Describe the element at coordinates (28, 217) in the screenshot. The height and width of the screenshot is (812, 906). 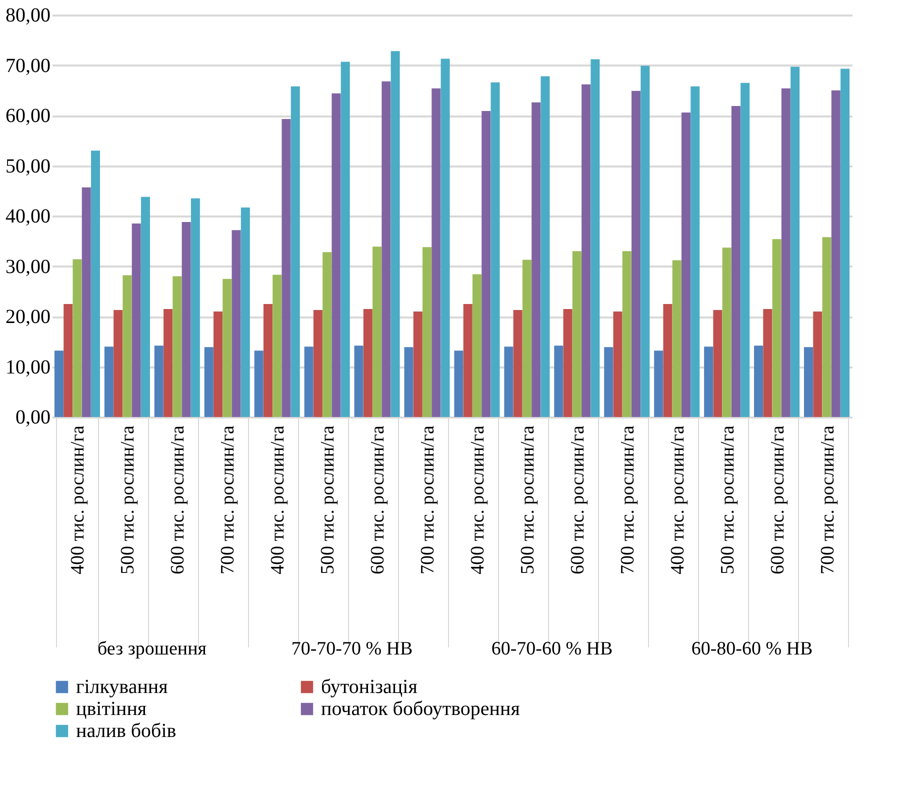
I see `y-tick-label: 40,00` at that location.